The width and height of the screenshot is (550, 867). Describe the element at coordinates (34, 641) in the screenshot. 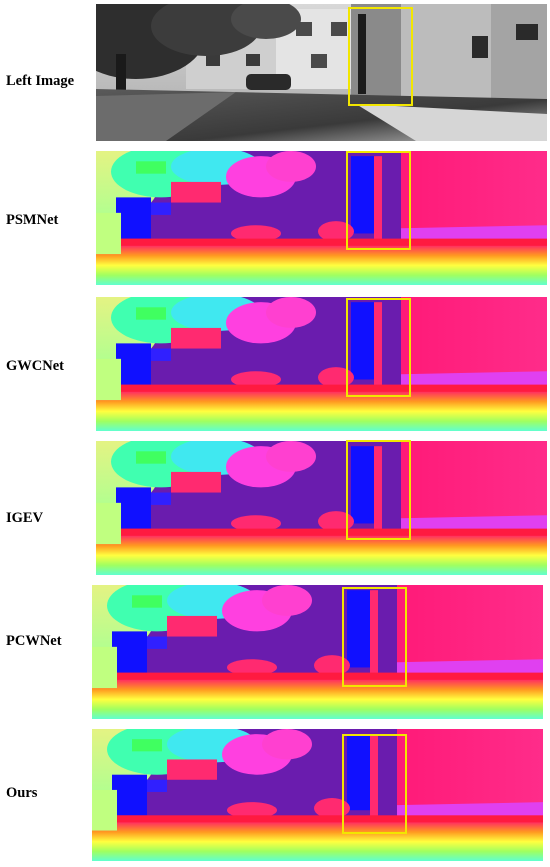

I see `row-label-pcwnet: PCWNet` at that location.